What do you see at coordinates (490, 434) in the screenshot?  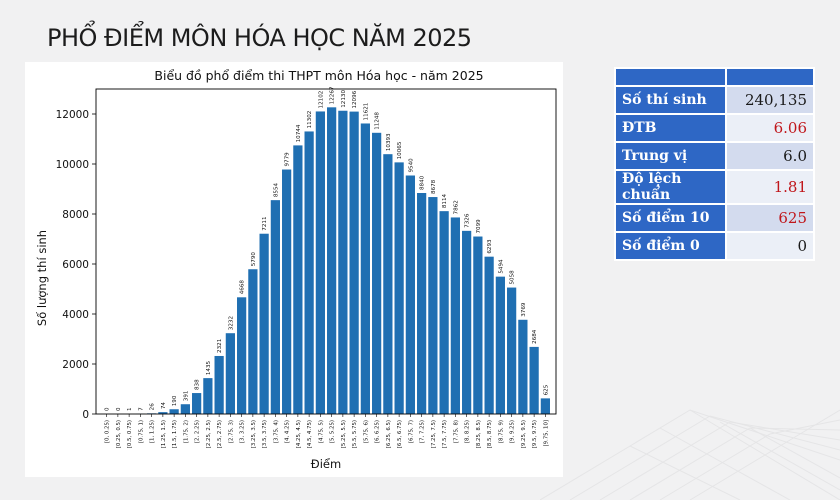 I see `x-tick-label: [8.5, 8.75)` at bounding box center [490, 434].